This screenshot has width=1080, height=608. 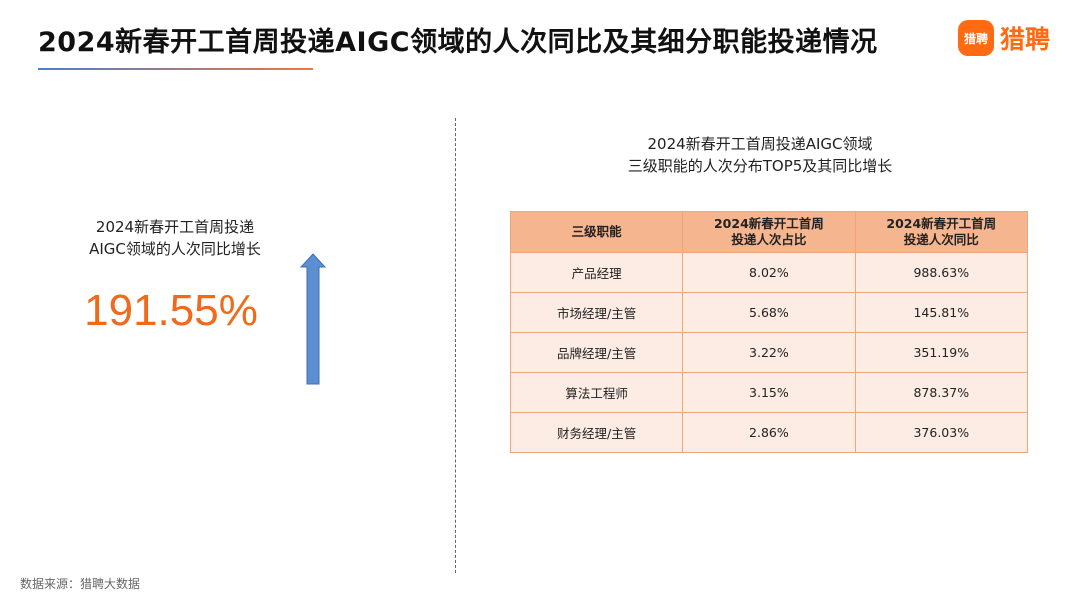 I want to click on logo-badge-icon: 猎聘, so click(x=976, y=38).